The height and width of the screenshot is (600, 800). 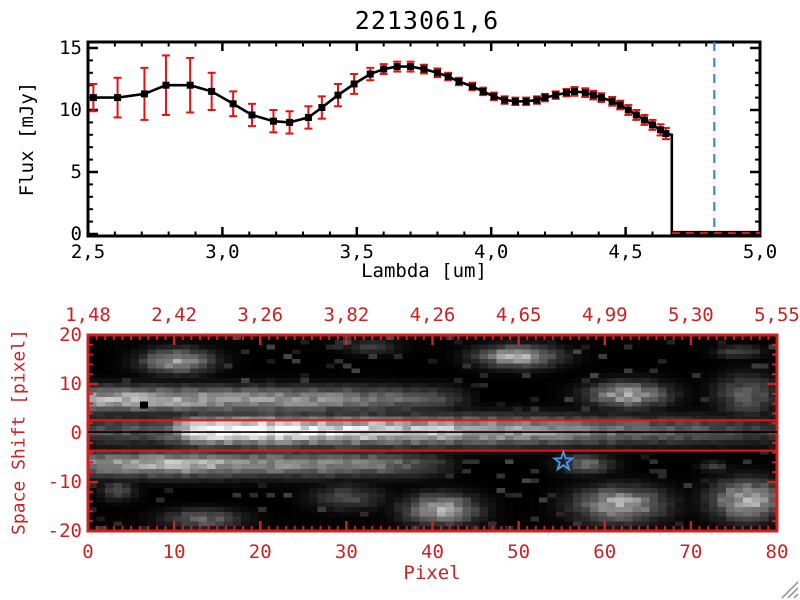 I want to click on space-shift-tick-label: -10, so click(x=65, y=482).